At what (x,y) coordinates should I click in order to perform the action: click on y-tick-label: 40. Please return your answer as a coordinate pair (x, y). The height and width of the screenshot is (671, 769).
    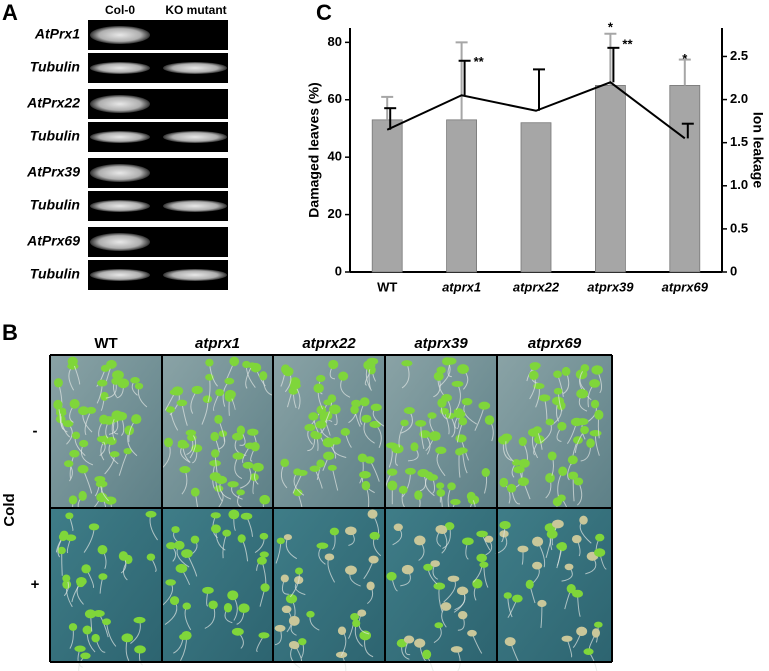
    Looking at the image, I should click on (335, 156).